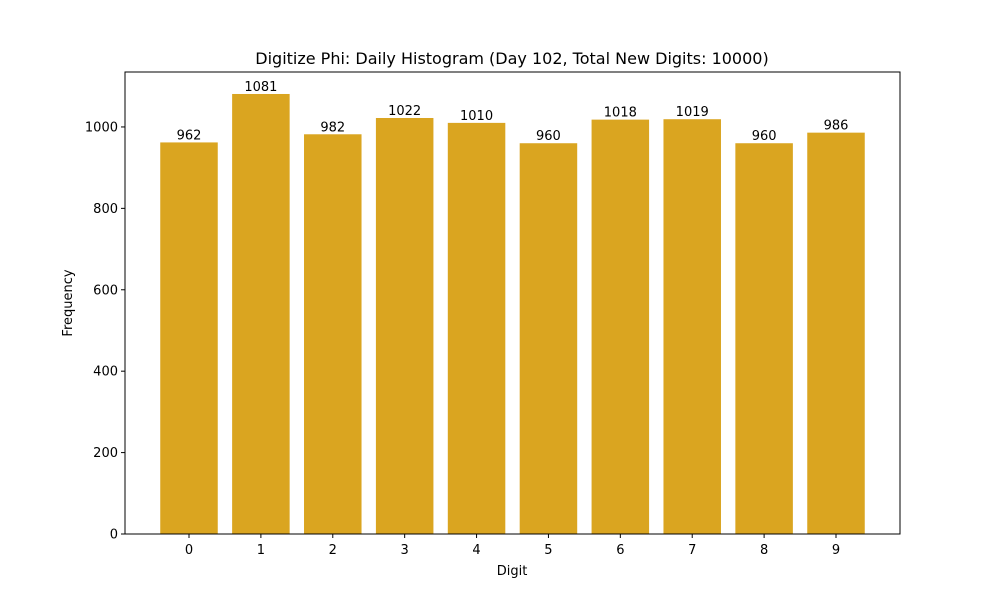 The height and width of the screenshot is (600, 1000). I want to click on bar-value-label: 962, so click(189, 135).